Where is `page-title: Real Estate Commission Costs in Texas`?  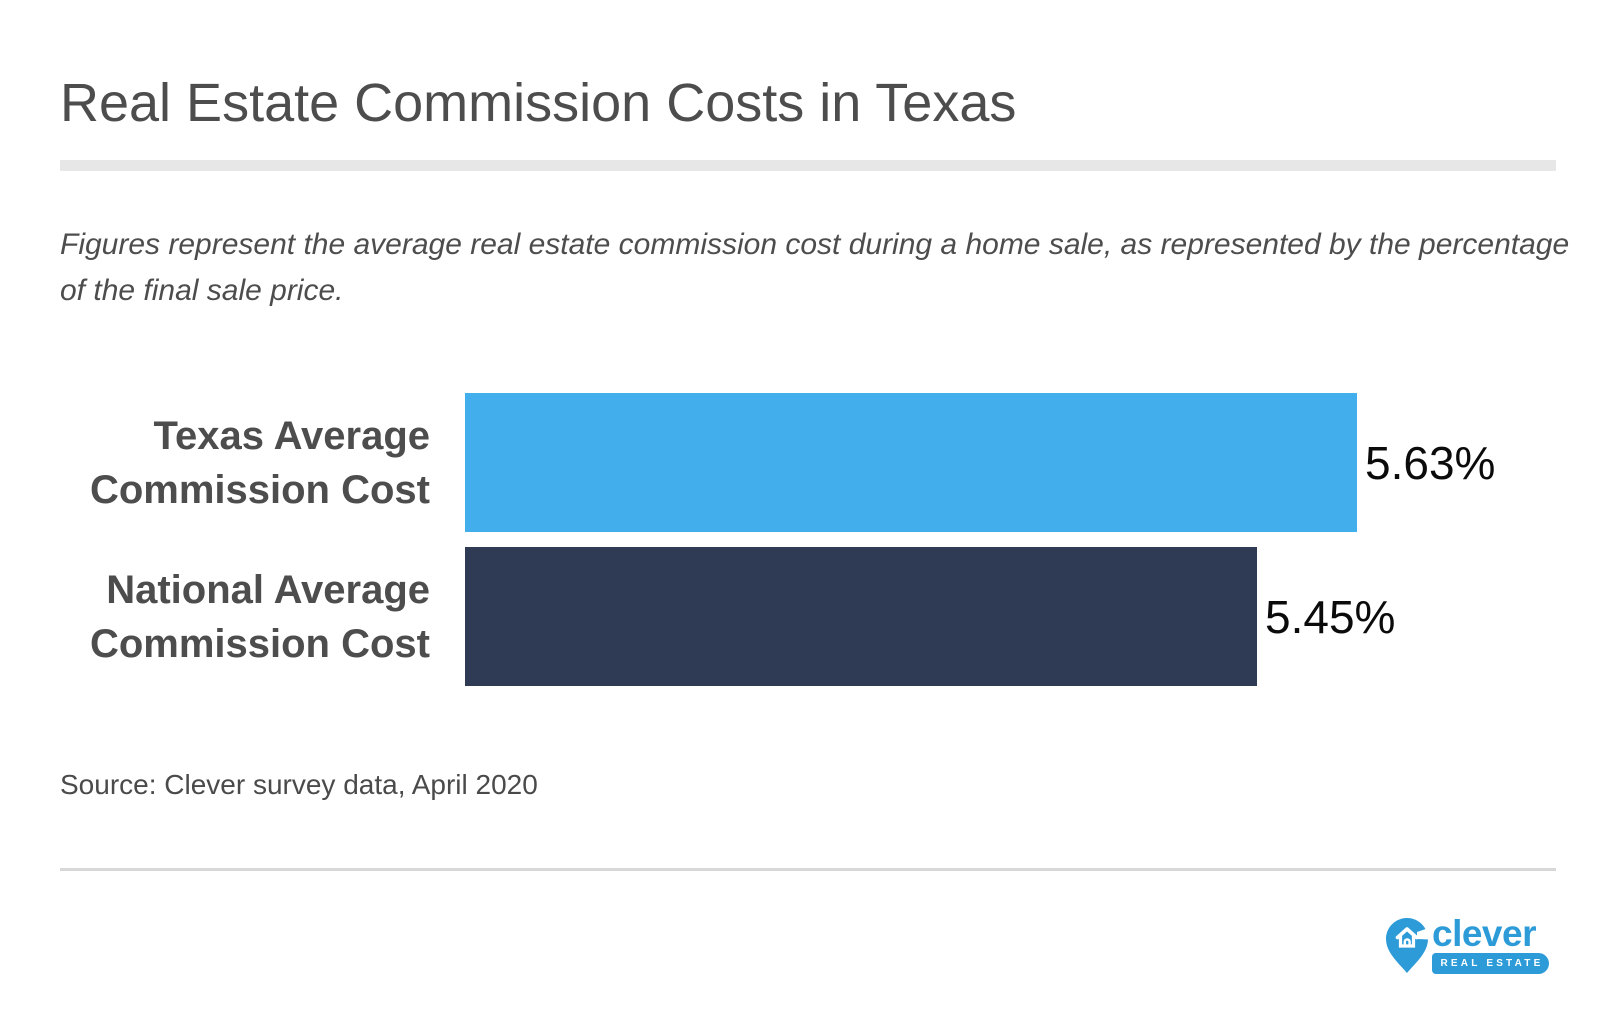
page-title: Real Estate Commission Costs in Texas is located at coordinates (538, 103).